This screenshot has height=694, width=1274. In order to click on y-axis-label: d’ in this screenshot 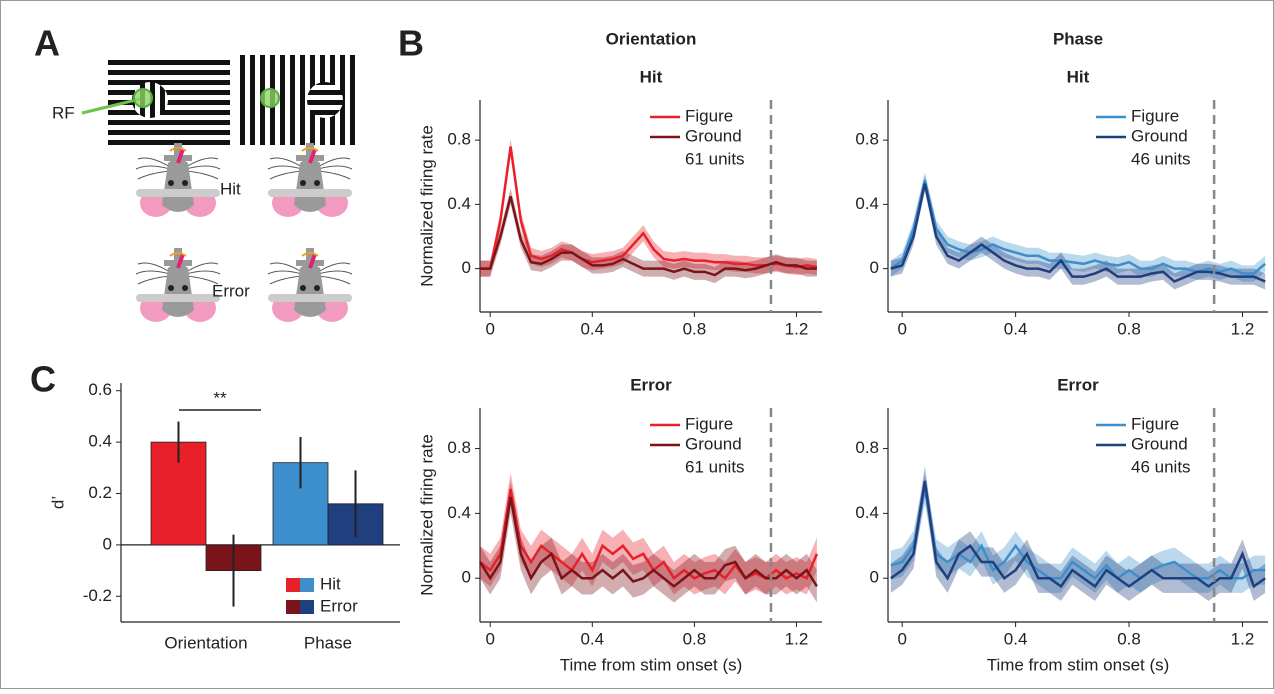, I will do `click(57, 502)`.